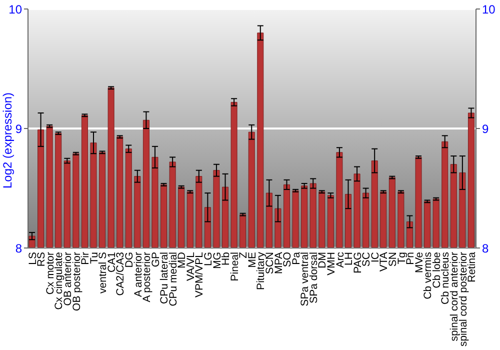  What do you see at coordinates (489, 9) in the screenshot?
I see `y2-tick-label: 10` at bounding box center [489, 9].